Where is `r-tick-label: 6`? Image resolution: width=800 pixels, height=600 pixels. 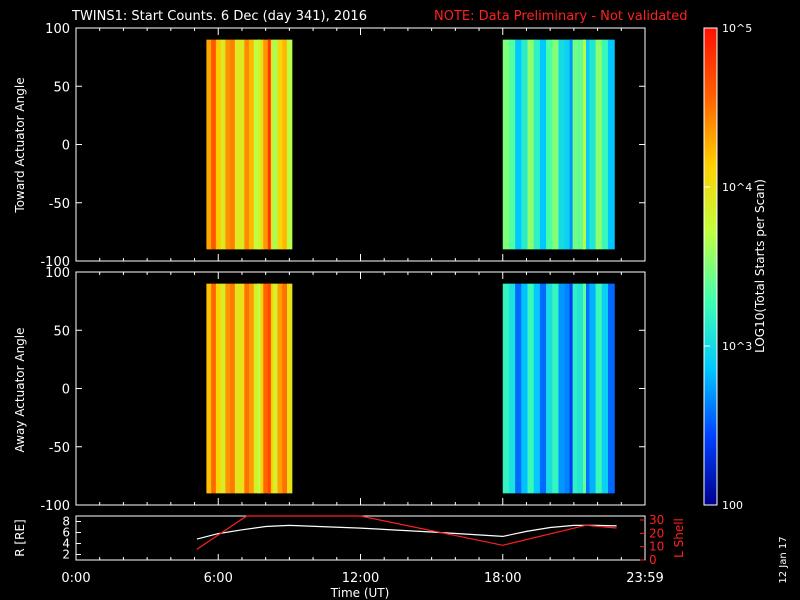
r-tick-label: 6 is located at coordinates (66, 533).